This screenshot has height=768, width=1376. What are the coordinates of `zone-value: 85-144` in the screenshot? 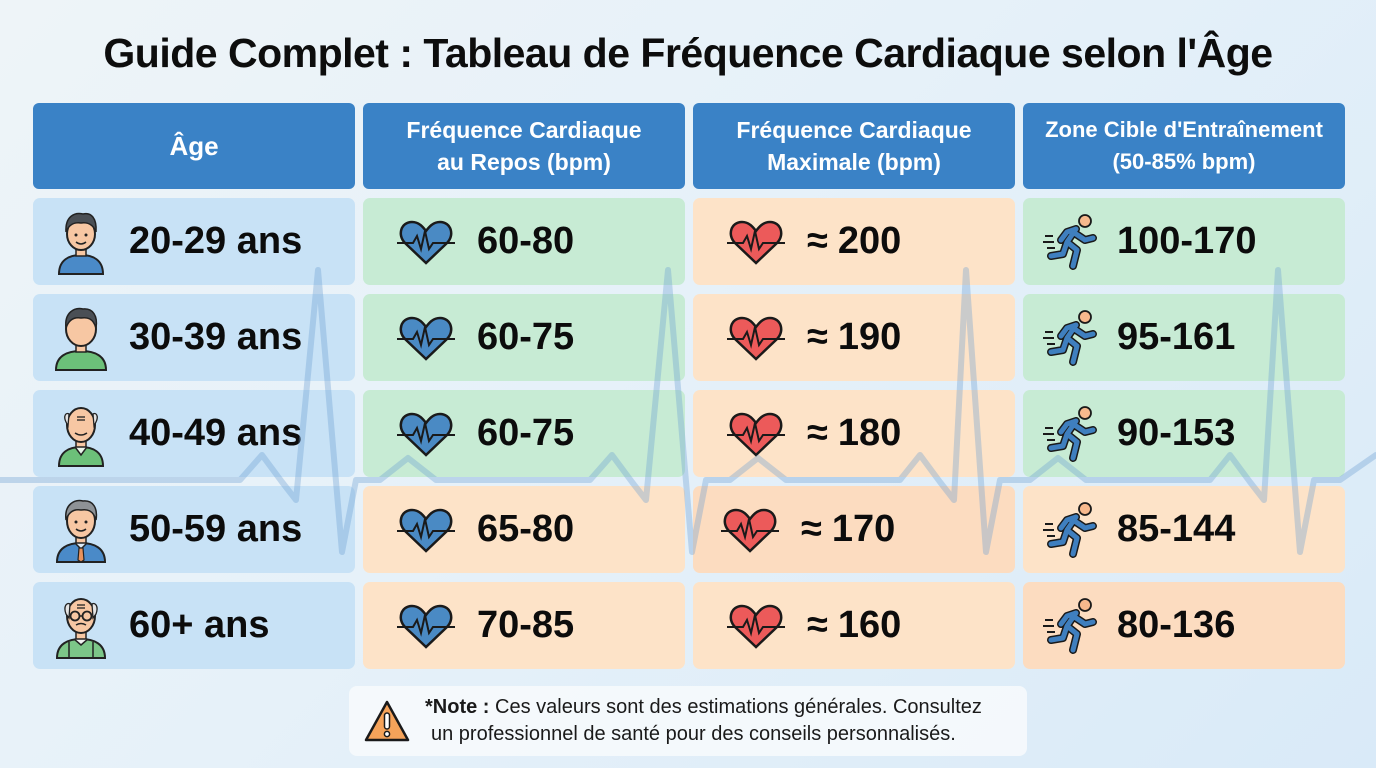 It's located at (1176, 529).